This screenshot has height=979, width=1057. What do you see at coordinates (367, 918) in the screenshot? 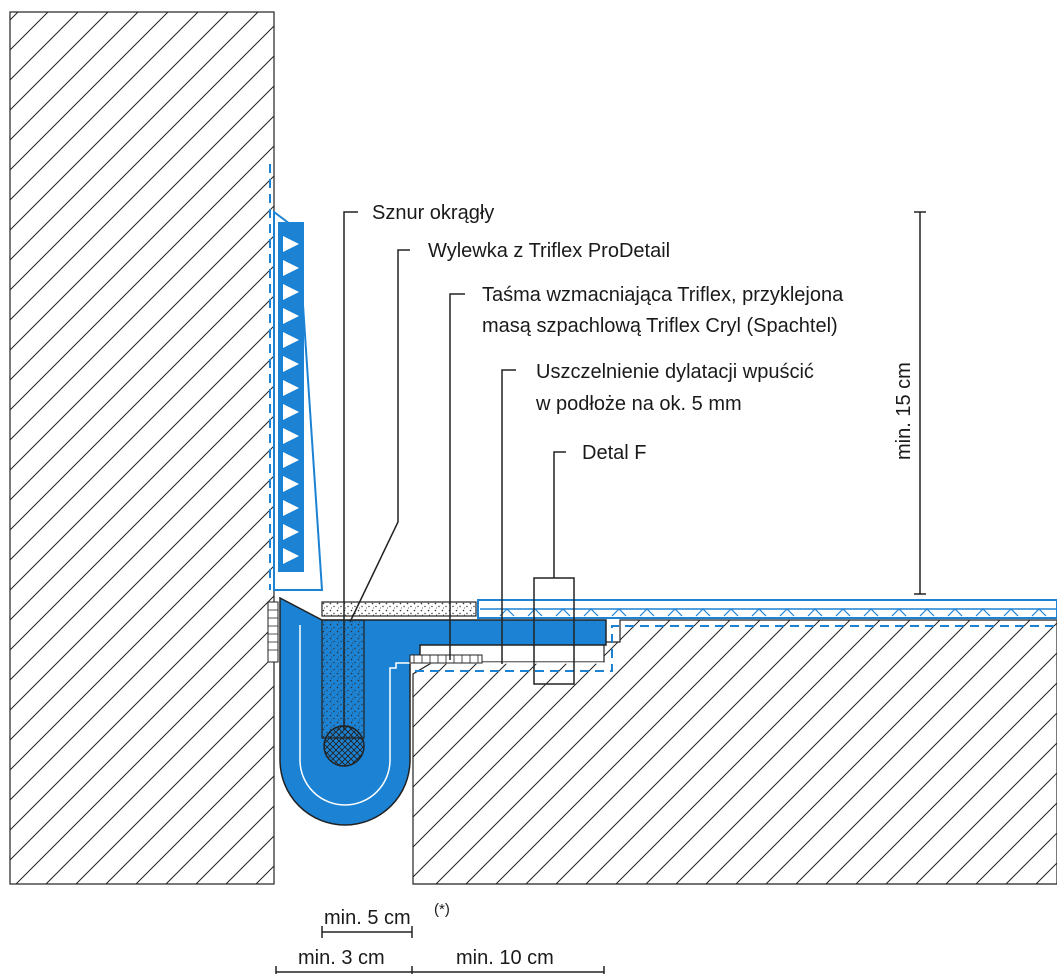
I see `top-span-label: min. 5 cm` at bounding box center [367, 918].